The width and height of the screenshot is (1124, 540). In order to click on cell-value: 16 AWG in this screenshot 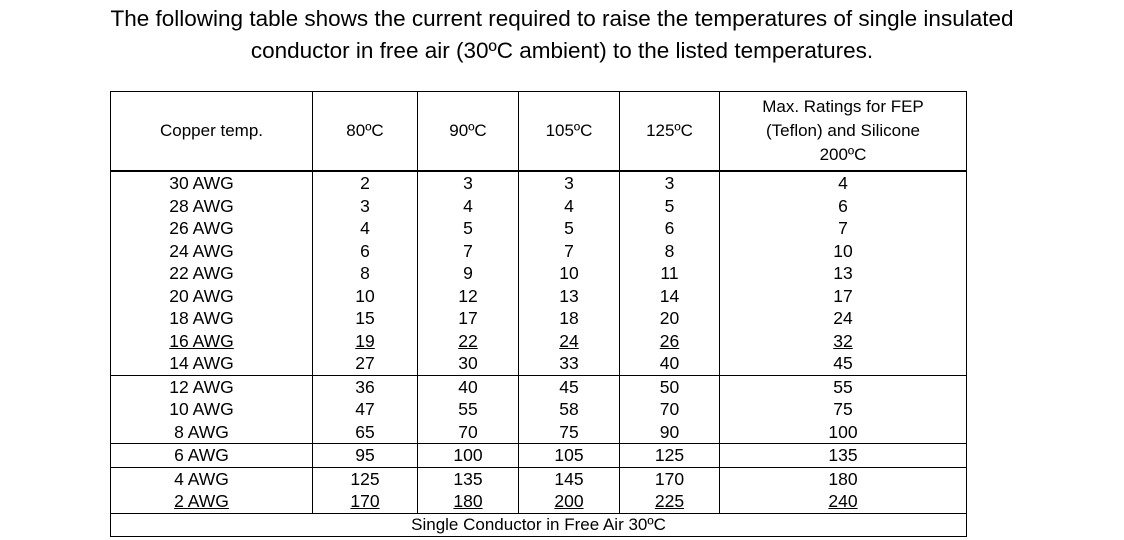, I will do `click(201, 340)`.